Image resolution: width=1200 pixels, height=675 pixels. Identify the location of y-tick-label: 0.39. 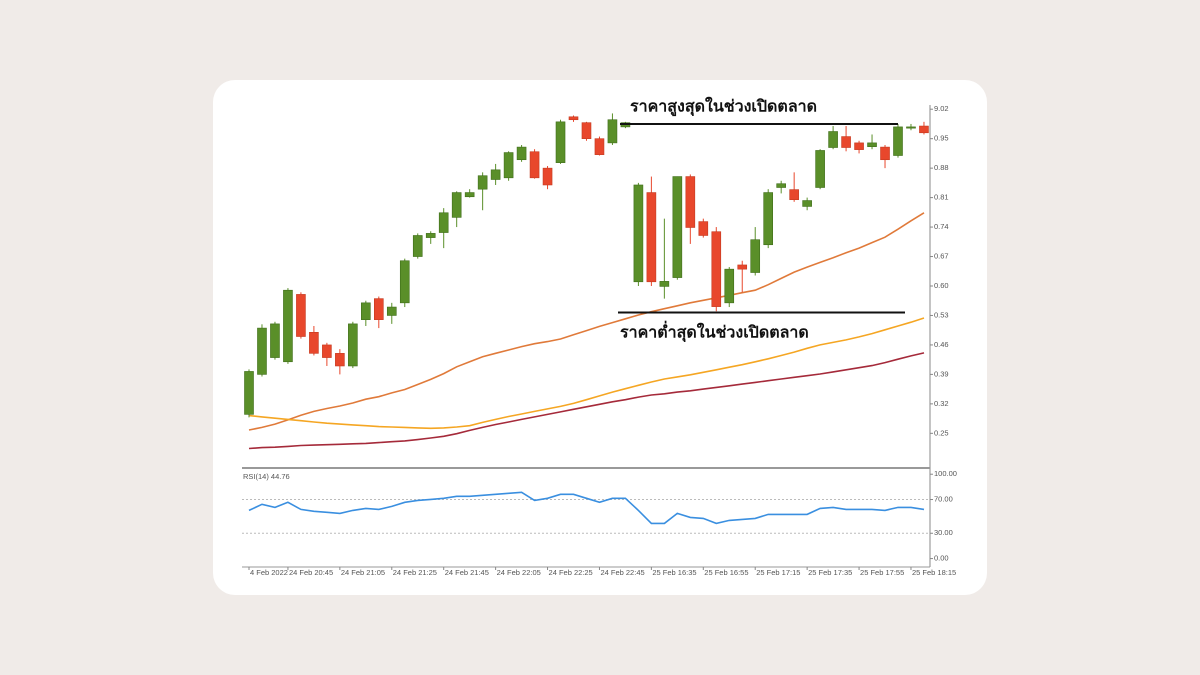
(941, 373).